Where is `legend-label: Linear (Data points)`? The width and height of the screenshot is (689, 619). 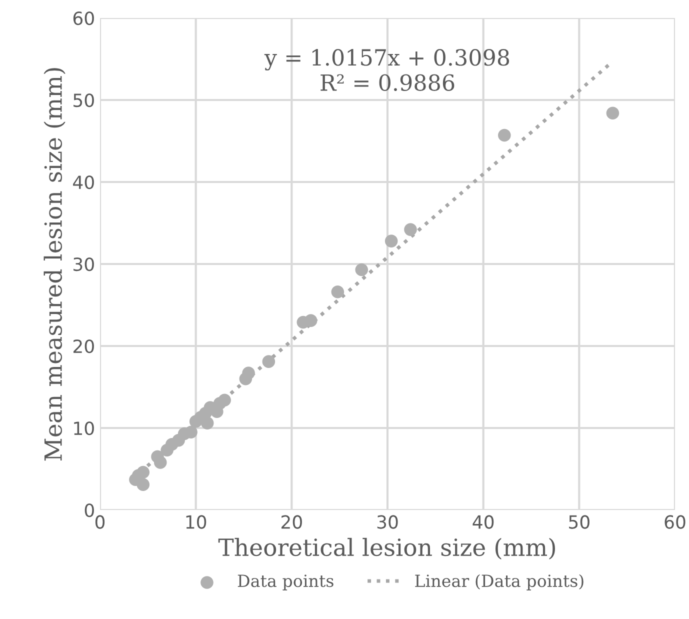
legend-label: Linear (Data points) is located at coordinates (499, 582).